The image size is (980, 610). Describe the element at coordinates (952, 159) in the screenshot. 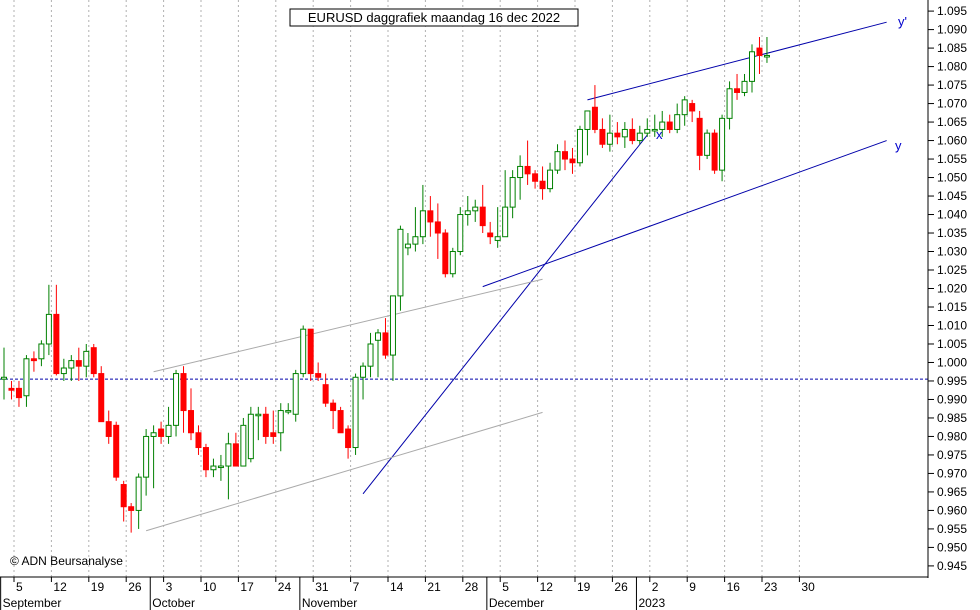

I see `y-tick-label: 1.055` at that location.